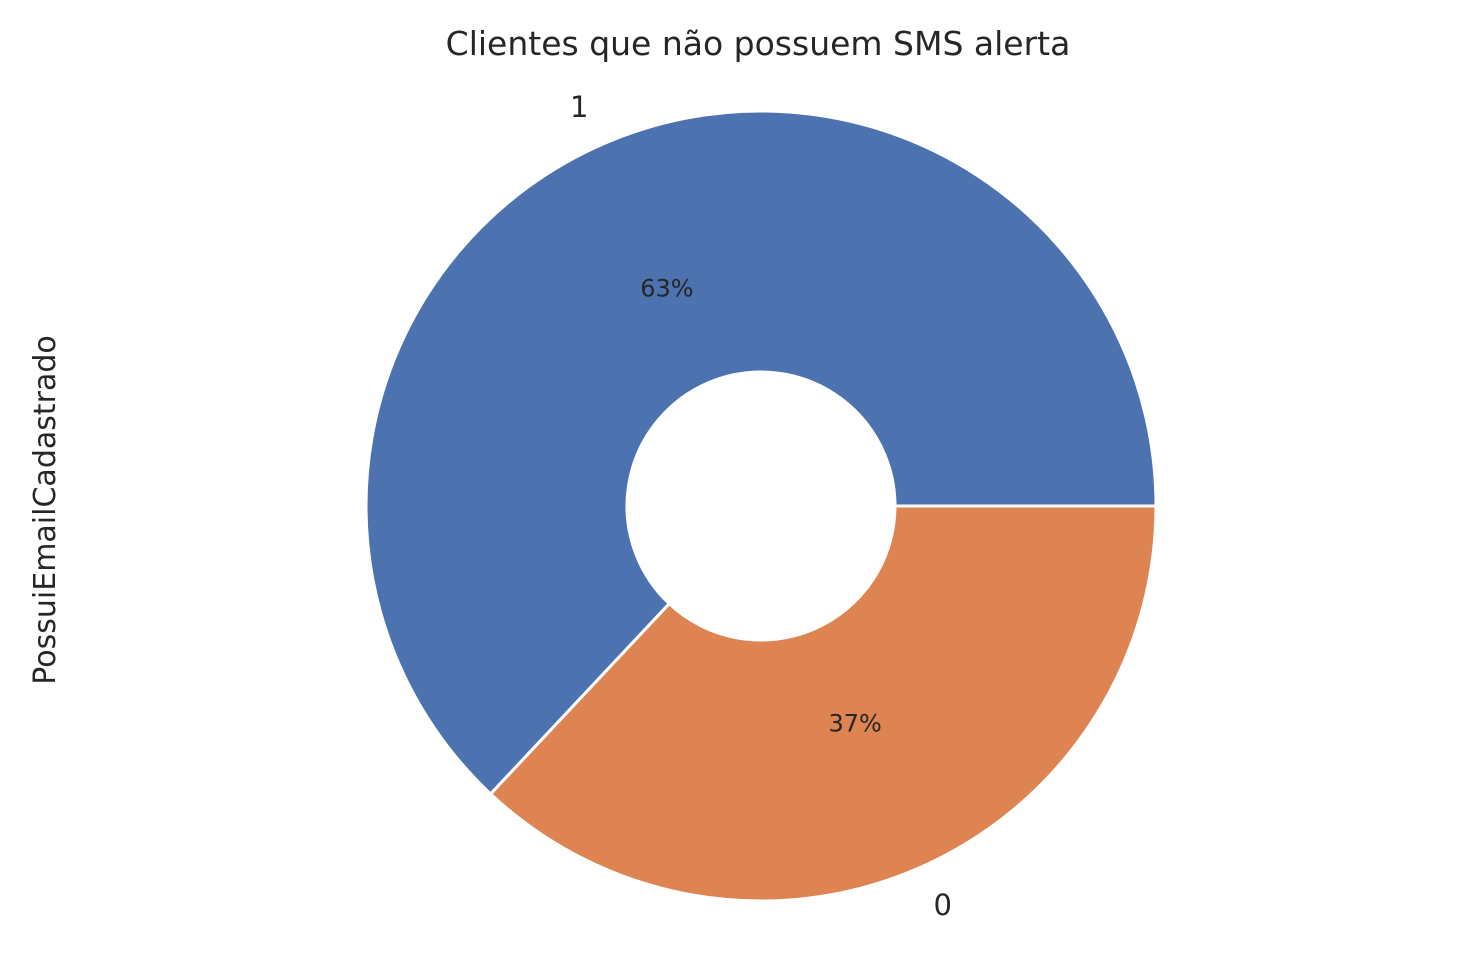 This screenshot has width=1470, height=970. Describe the element at coordinates (758, 43) in the screenshot. I see `chart-title: Clientes que não possuem SMS alerta` at that location.